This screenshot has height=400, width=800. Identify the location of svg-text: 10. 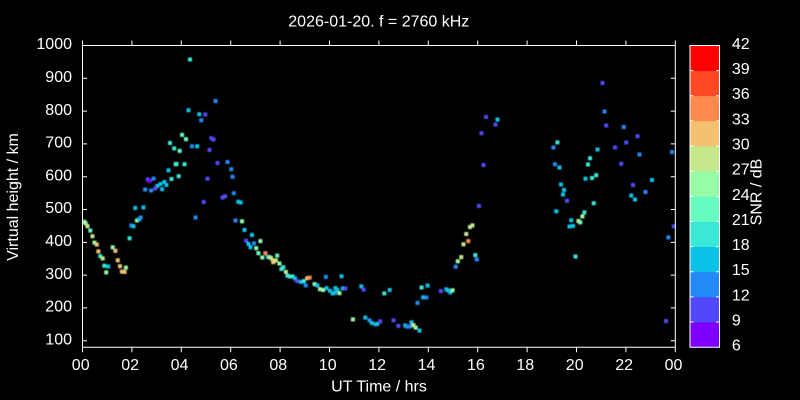
(328, 365).